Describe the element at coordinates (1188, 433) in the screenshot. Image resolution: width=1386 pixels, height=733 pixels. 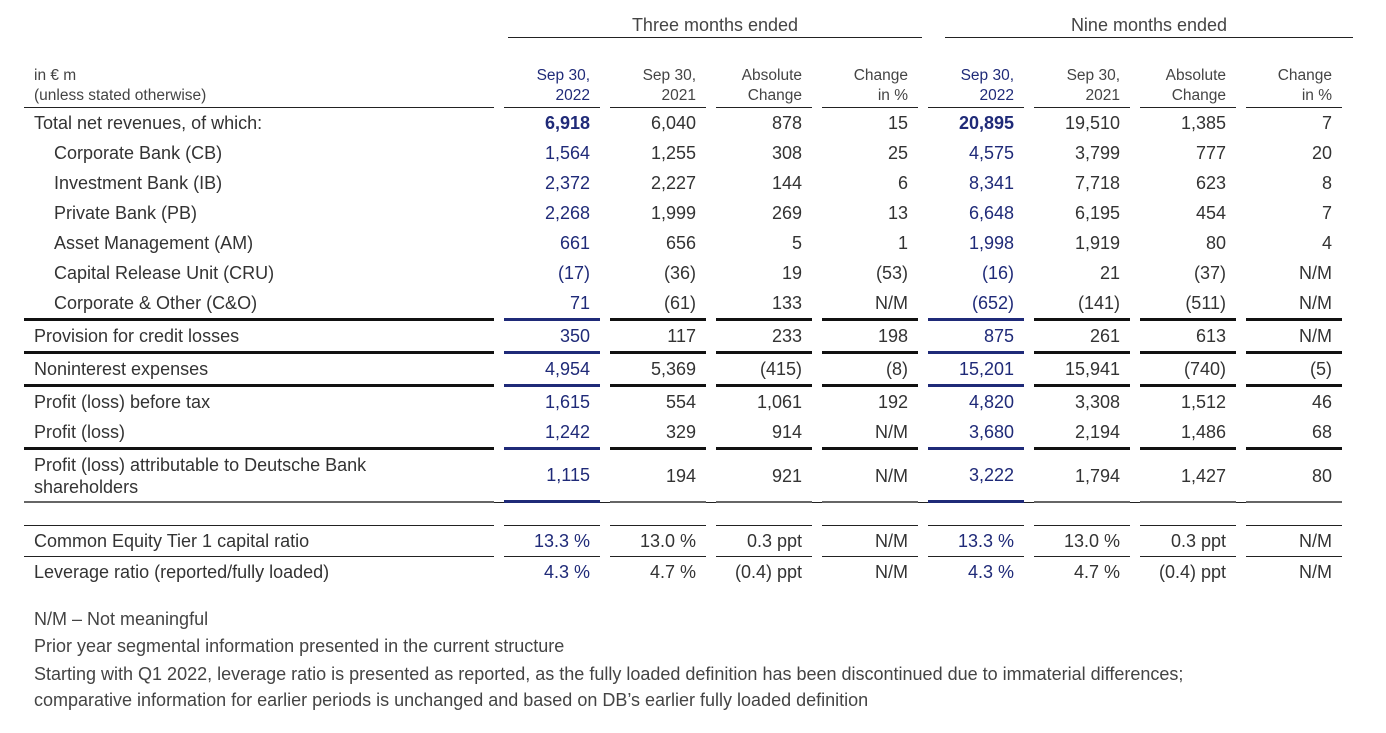
I see `value-cell: 1,486` at that location.